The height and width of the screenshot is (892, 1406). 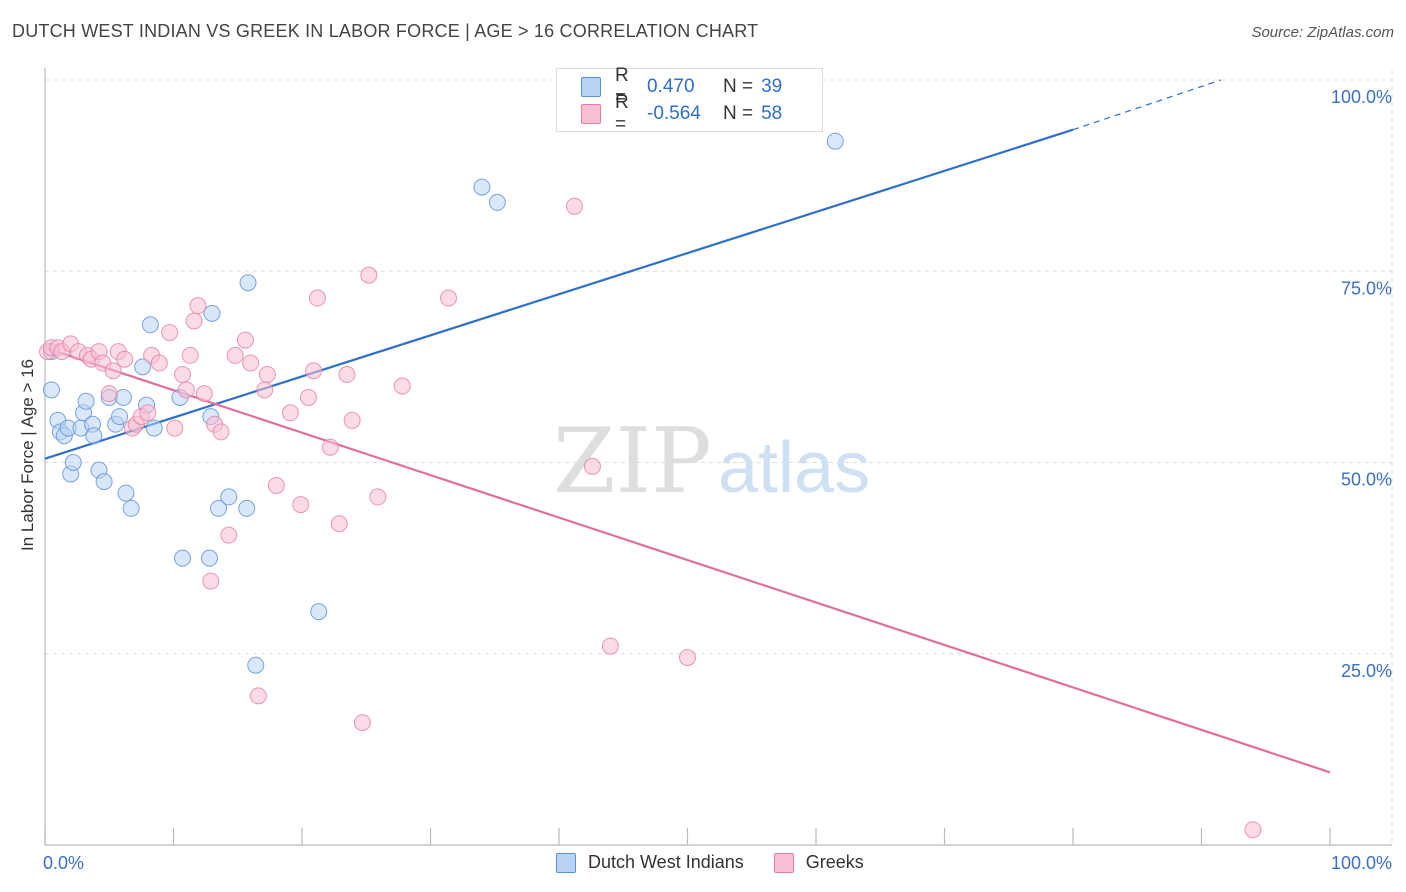 I want to click on legend-r-value: -0.564, so click(x=674, y=113).